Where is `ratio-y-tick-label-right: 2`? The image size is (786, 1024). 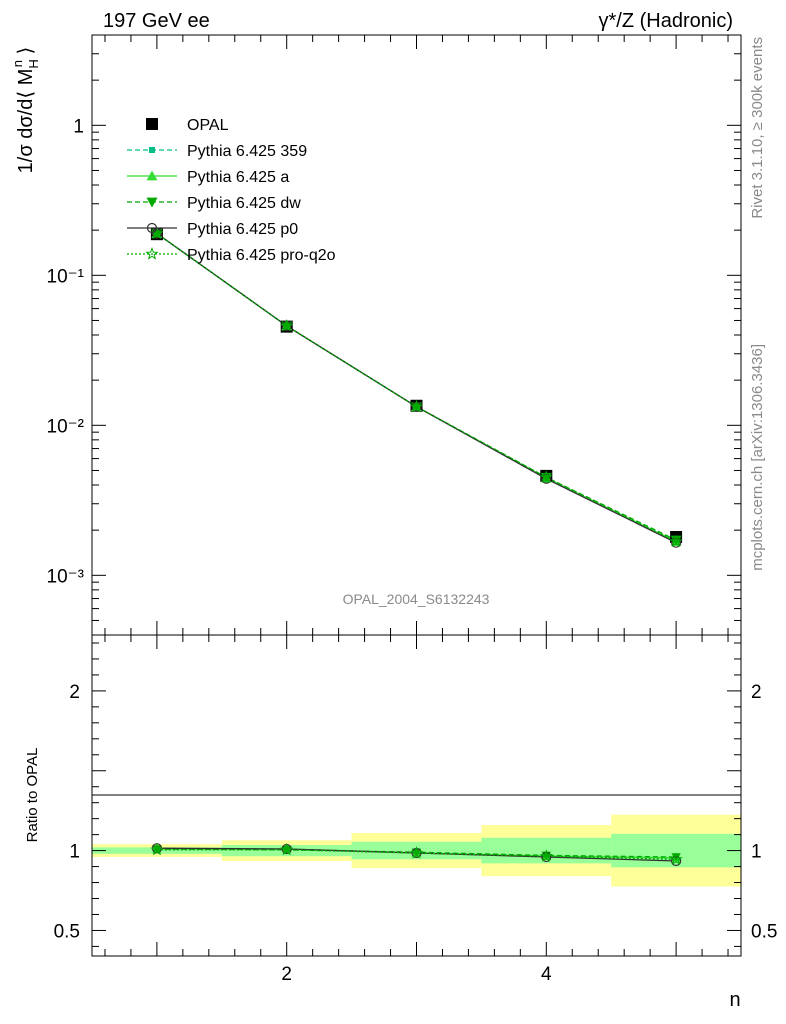 ratio-y-tick-label-right: 2 is located at coordinates (756, 692).